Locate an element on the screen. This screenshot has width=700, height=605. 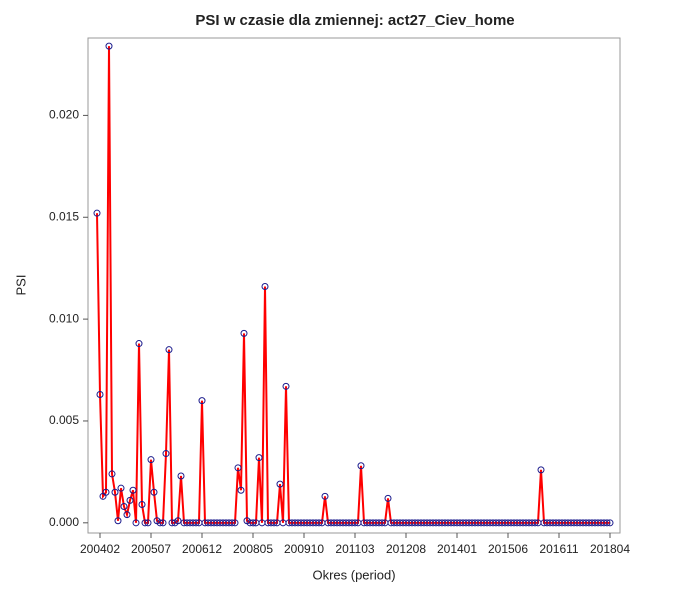
x-tick-label: 201804 is located at coordinates (610, 549).